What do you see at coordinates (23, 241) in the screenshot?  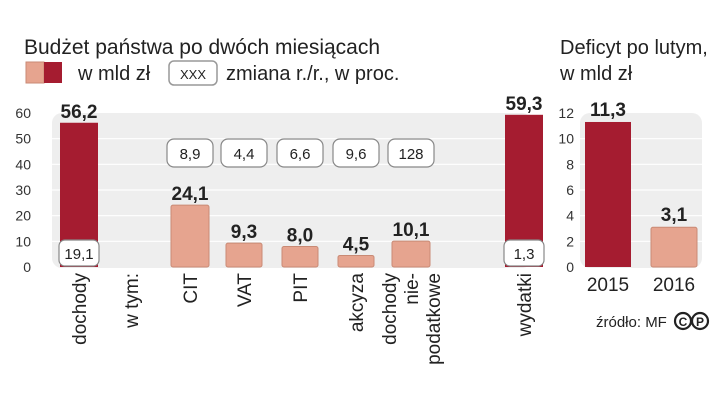 I see `left-y-tick-label: 10` at bounding box center [23, 241].